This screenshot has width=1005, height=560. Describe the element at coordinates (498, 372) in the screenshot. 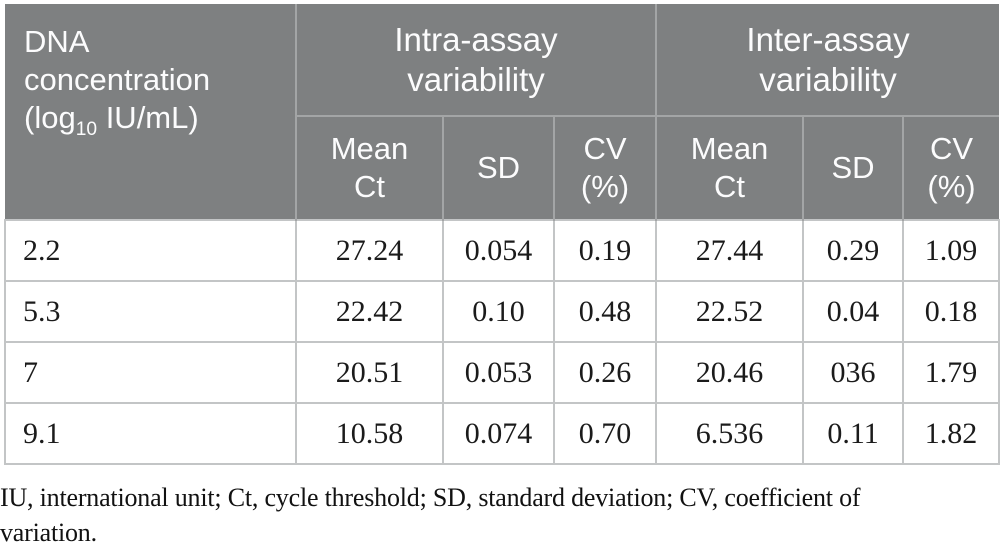

I see `cell-intra-sd: 0.053` at that location.